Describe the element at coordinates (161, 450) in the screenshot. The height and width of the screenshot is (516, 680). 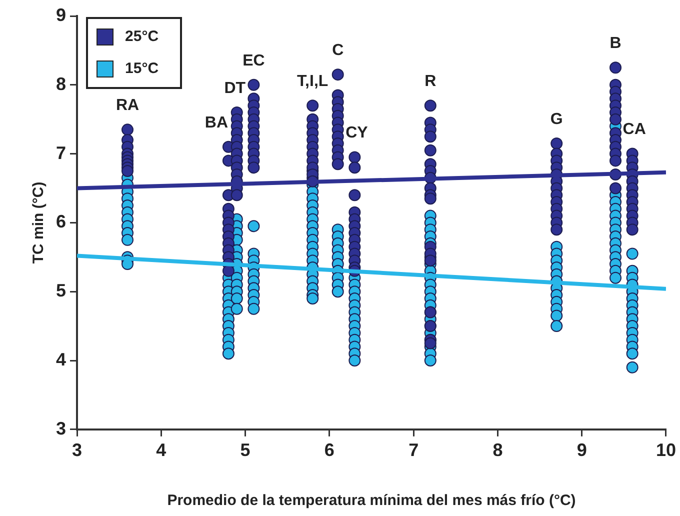
I see `x-tick-label: 4` at that location.